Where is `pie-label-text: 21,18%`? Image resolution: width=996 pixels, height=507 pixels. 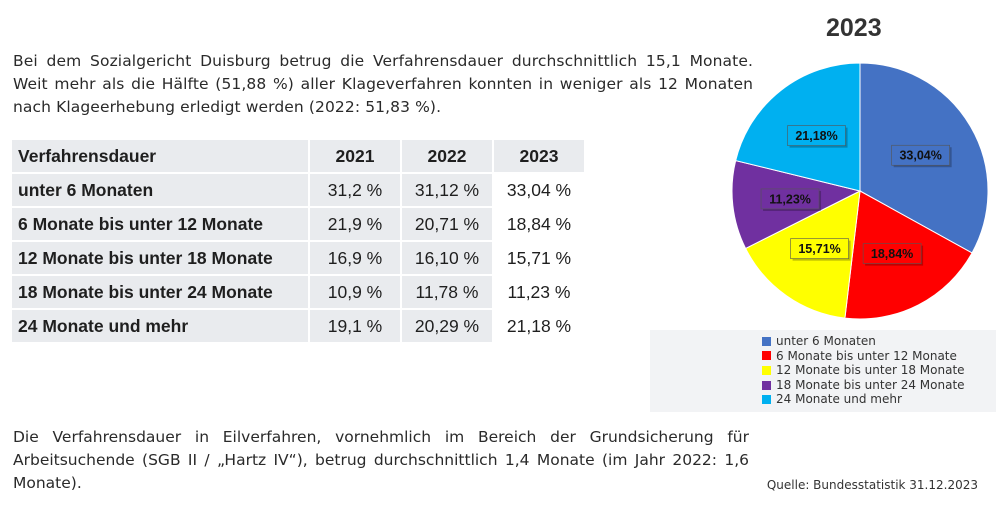 pie-label-text: 21,18% is located at coordinates (816, 136).